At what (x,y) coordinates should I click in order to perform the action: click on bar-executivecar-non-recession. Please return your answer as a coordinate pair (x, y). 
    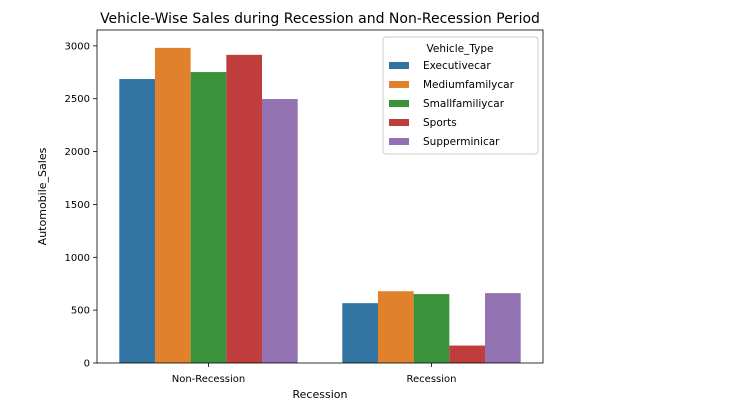
    Looking at the image, I should click on (137, 221).